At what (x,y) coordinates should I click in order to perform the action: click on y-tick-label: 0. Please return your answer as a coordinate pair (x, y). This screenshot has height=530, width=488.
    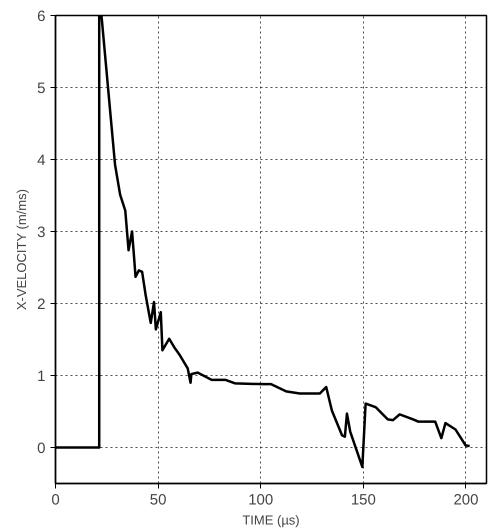
    Looking at the image, I should click on (41, 448).